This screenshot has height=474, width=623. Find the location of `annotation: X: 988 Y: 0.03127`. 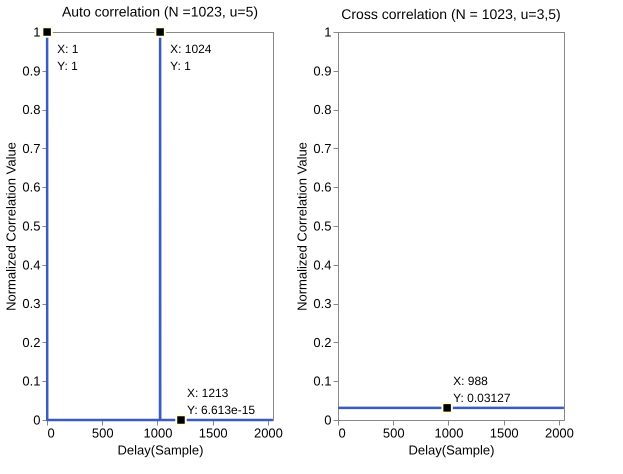

annotation: X: 988 Y: 0.03127 is located at coordinates (482, 389).